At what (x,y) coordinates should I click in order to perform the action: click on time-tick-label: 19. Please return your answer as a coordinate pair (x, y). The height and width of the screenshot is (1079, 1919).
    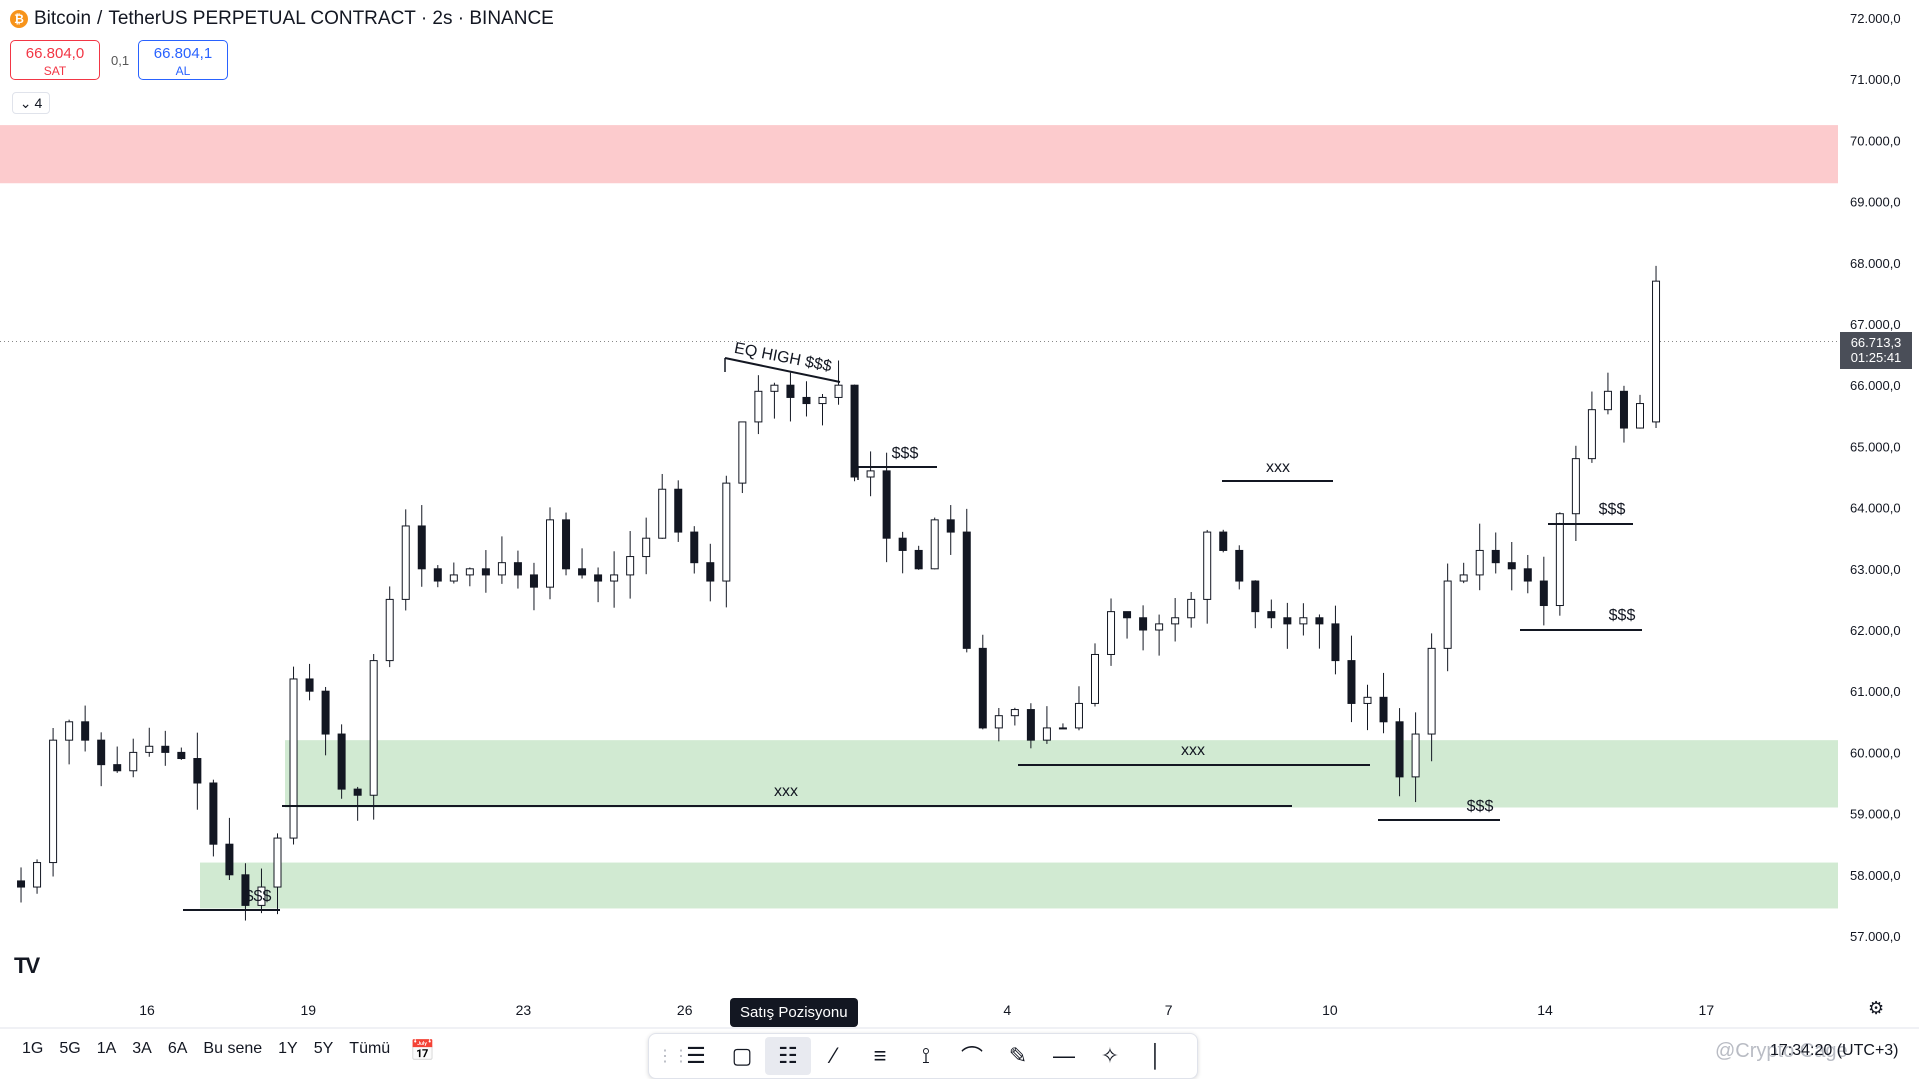
    Looking at the image, I should click on (309, 1010).